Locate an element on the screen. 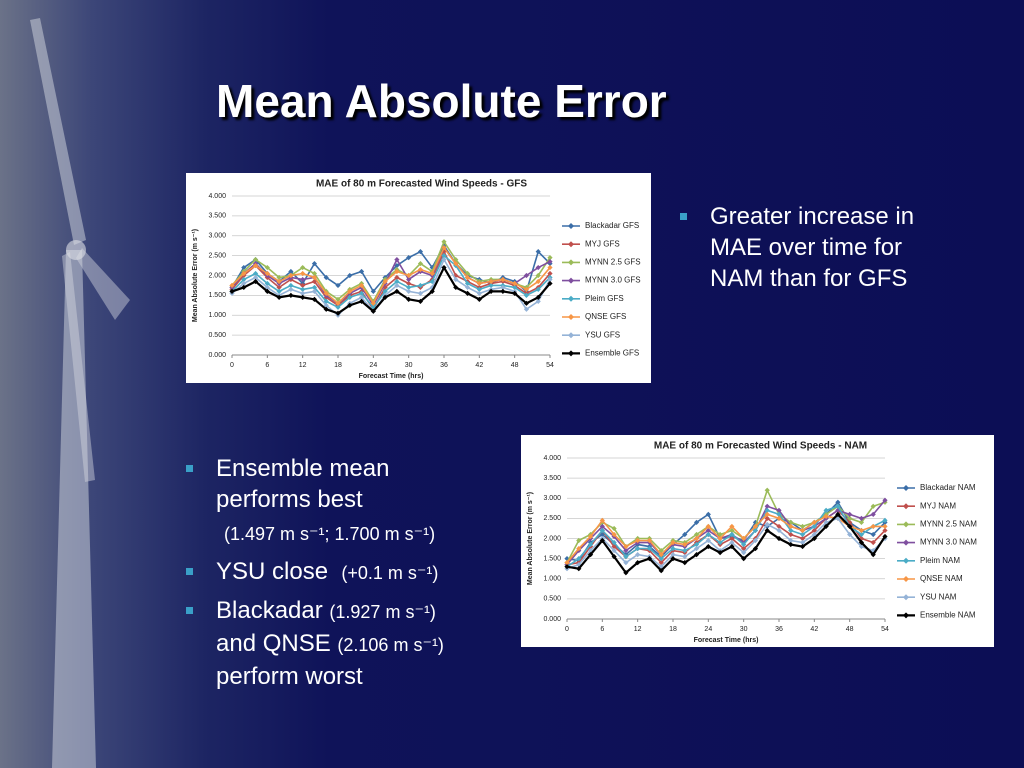 Image resolution: width=1024 pixels, height=768 pixels. y-axis-label: Mean Absolute Error (m s⁻¹) is located at coordinates (195, 275).